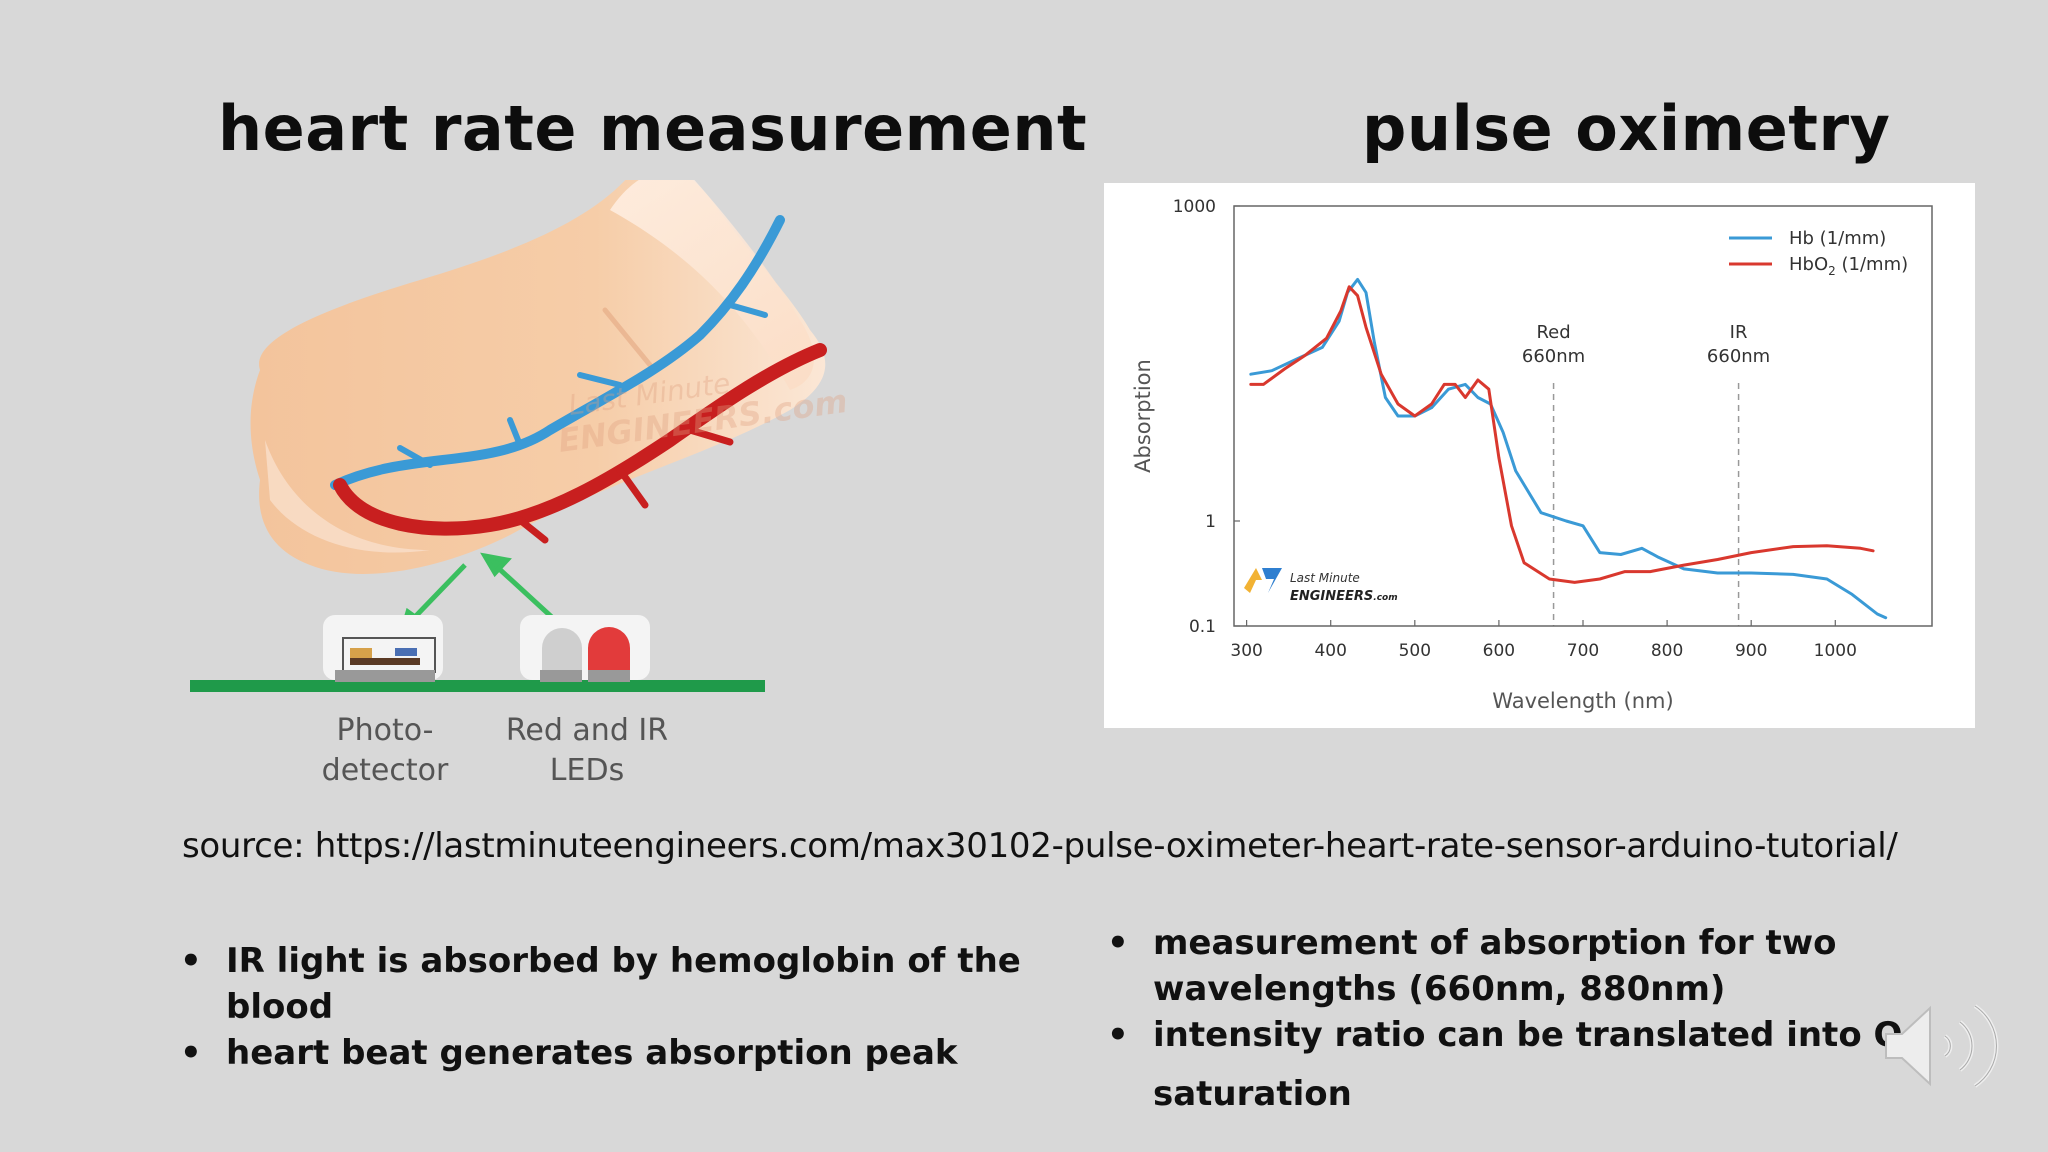 The width and height of the screenshot is (2048, 1152). I want to click on leds-label-line1: Red and IR, so click(587, 730).